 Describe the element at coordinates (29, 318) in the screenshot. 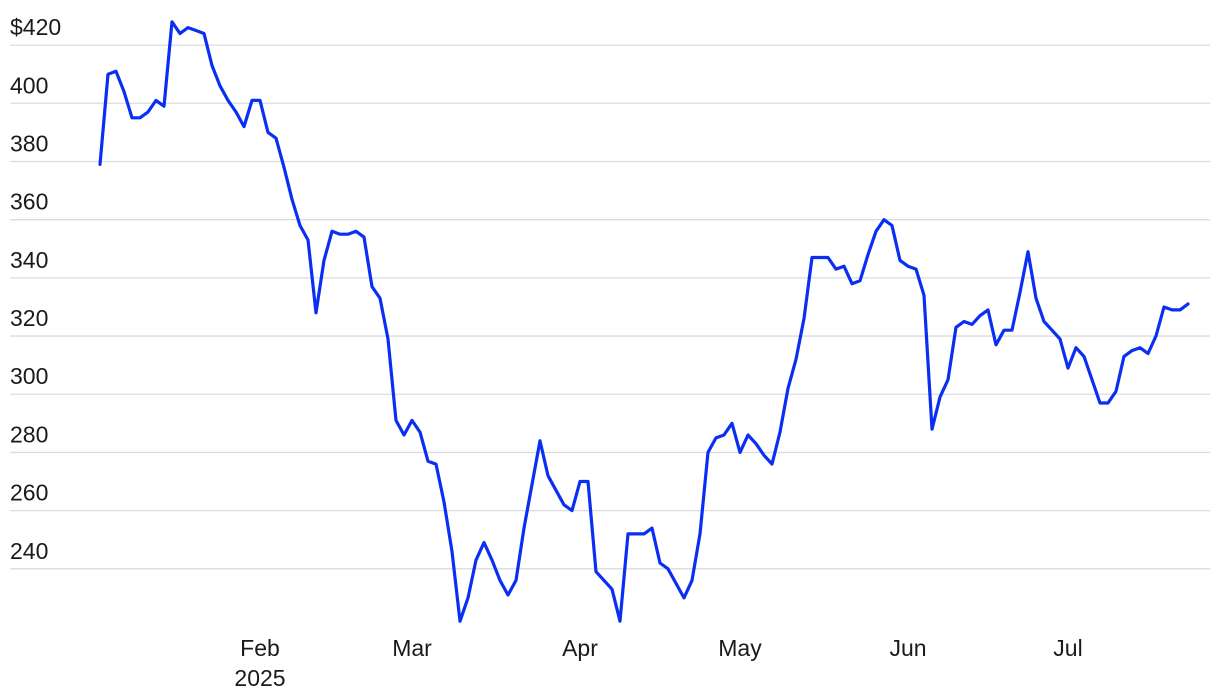

I see `y-tick-label: 320` at that location.